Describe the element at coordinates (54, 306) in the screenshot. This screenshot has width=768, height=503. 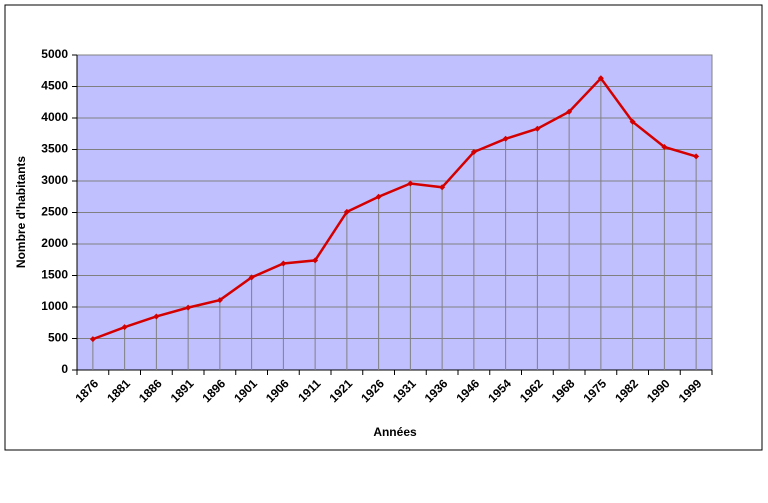
I see `y-tick-label: 1000` at that location.